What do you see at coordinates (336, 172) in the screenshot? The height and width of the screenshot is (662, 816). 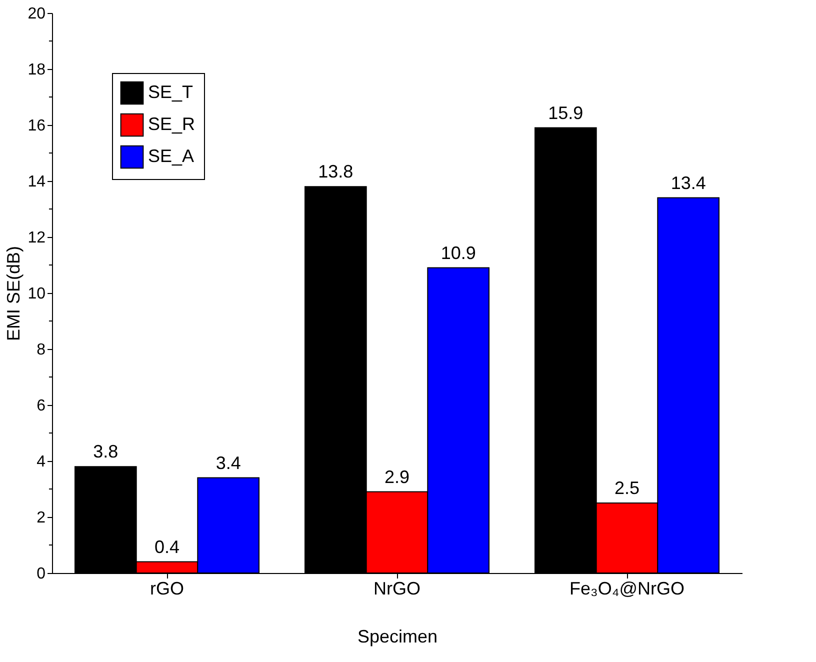 I see `data-label: 13.8` at bounding box center [336, 172].